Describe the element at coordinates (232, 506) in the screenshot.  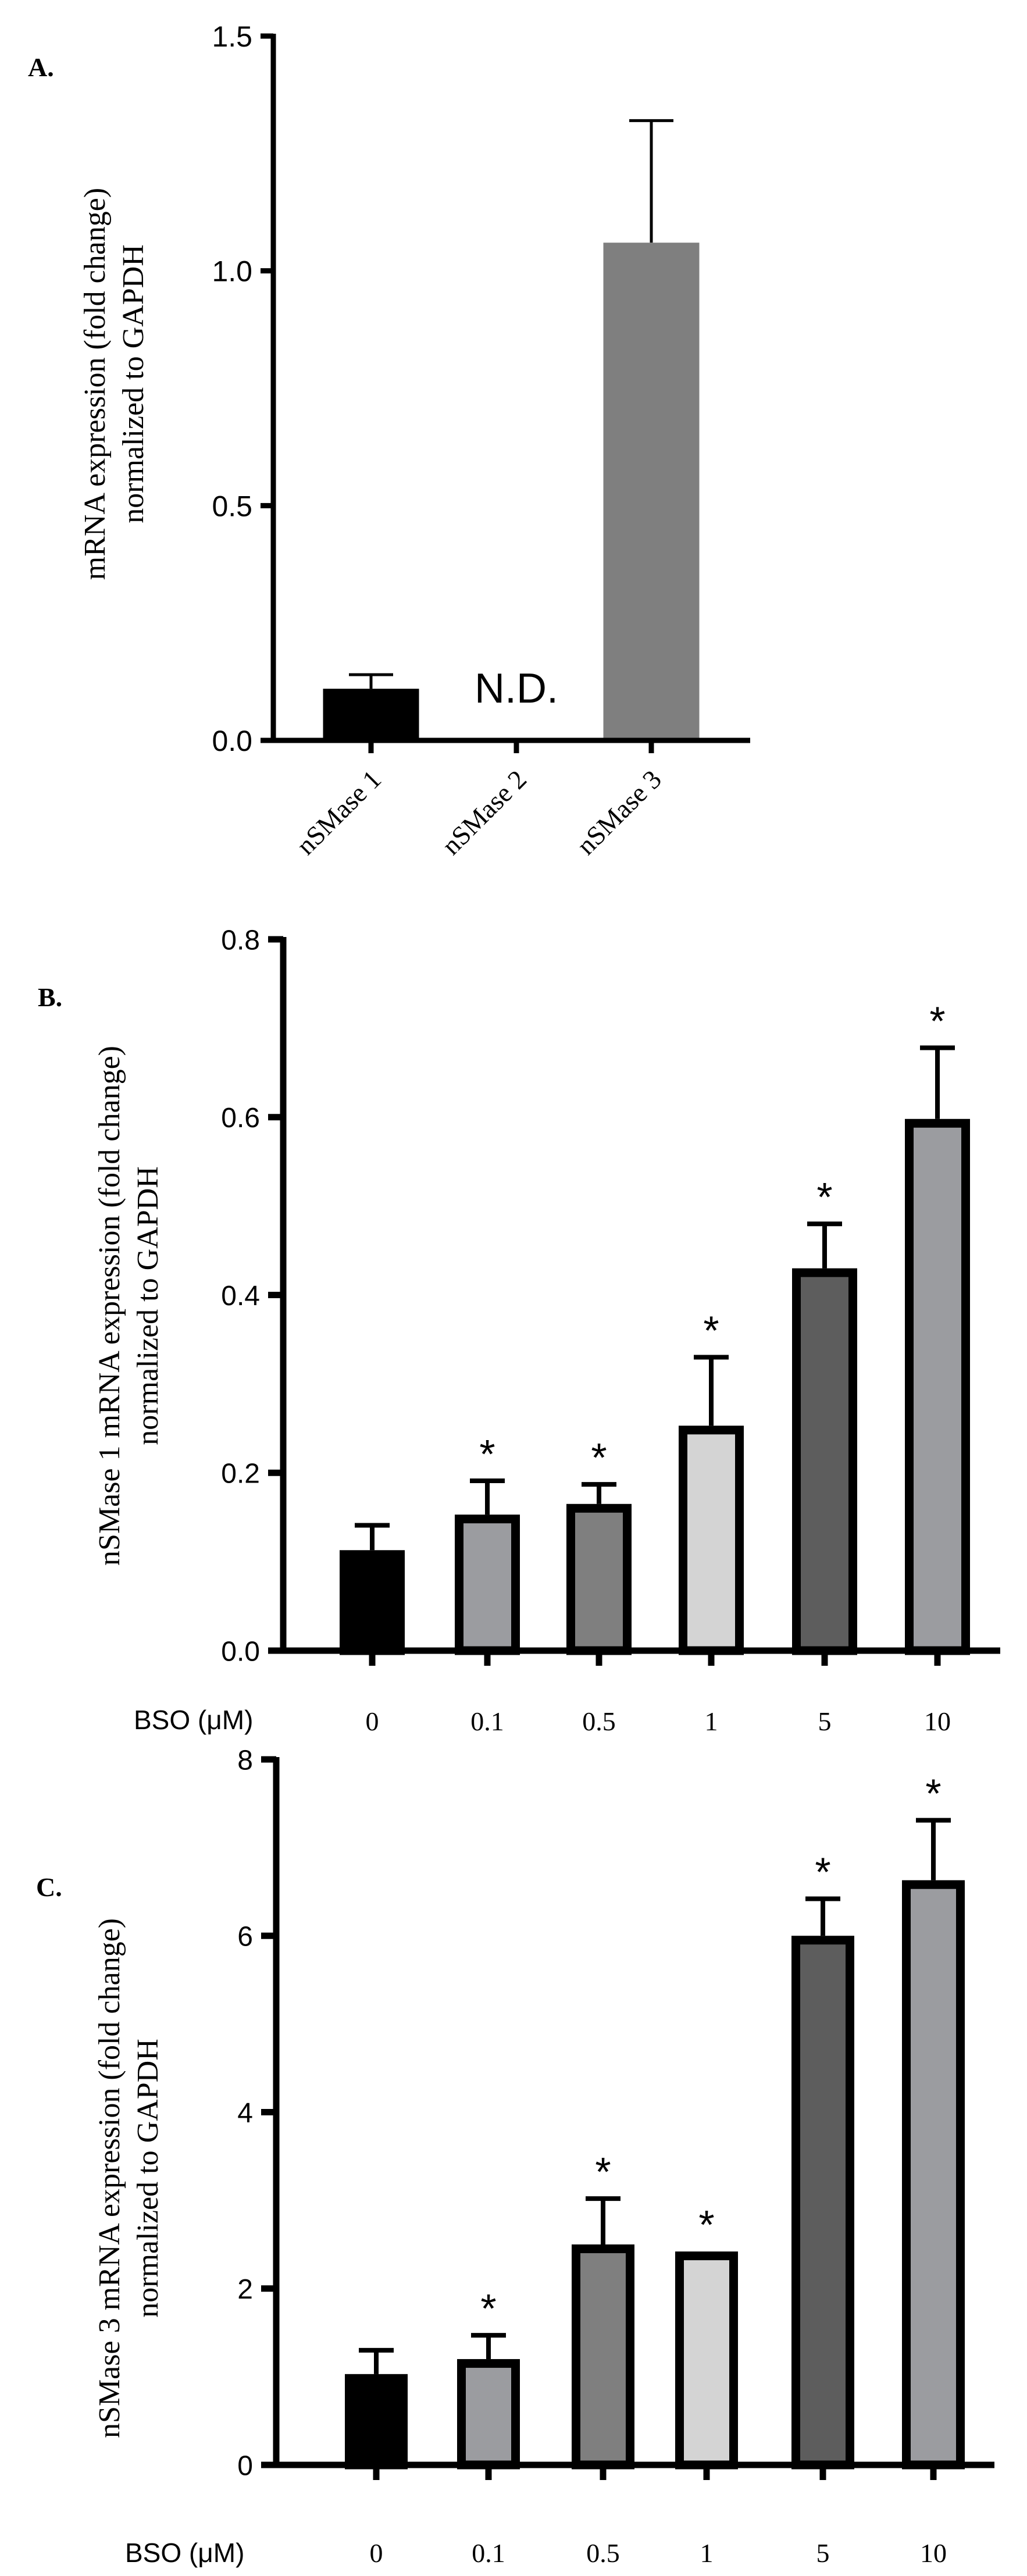
I see `panel-a-y-tick-label-1: 0.5` at that location.